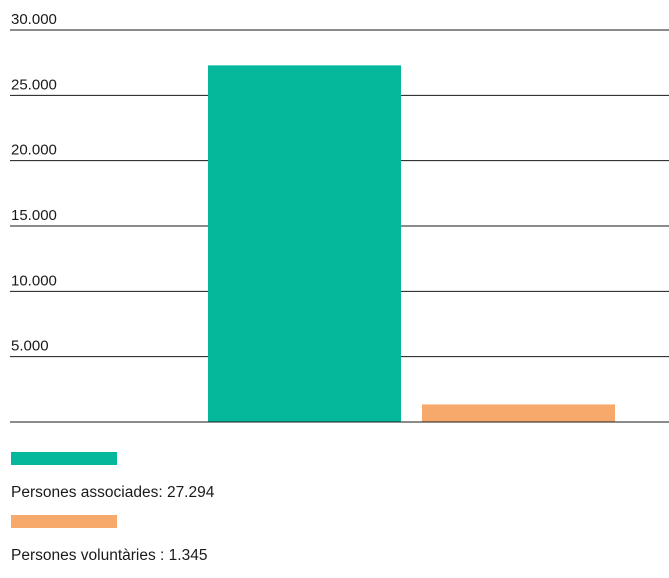 This screenshot has width=669, height=578. Describe the element at coordinates (64, 521) in the screenshot. I see `legend-swatch-voluntaries` at that location.